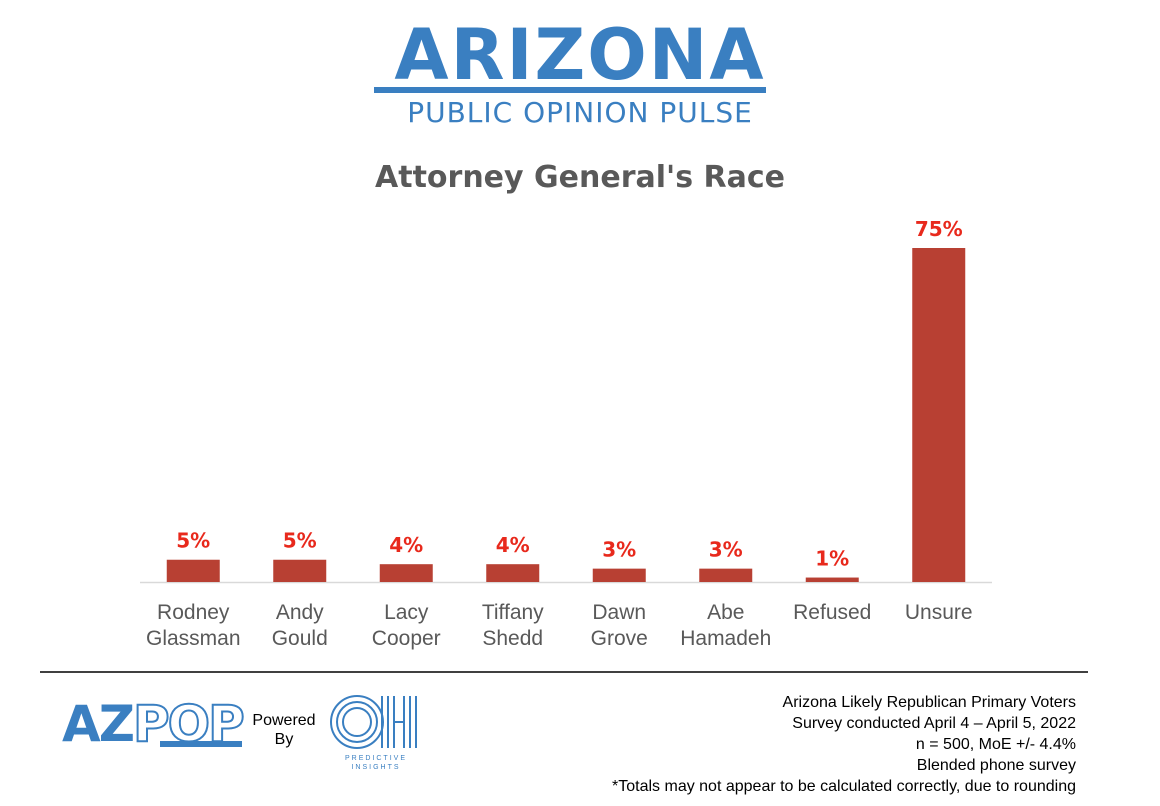 Image resolution: width=1160 pixels, height=806 pixels. What do you see at coordinates (580, 112) in the screenshot?
I see `brand-subtitle: PUBLIC OPINION PULSE` at bounding box center [580, 112].